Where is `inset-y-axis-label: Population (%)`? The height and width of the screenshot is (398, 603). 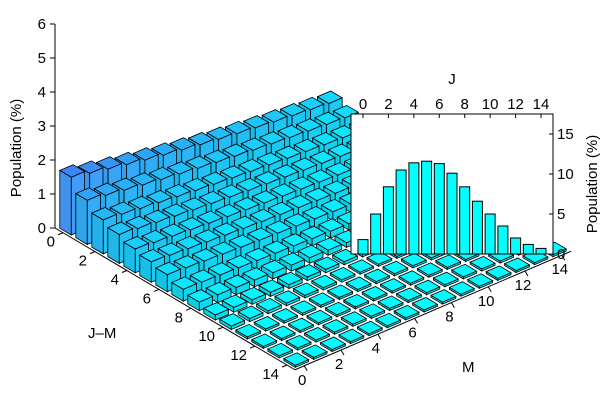
inset-y-axis-label: Population (%) is located at coordinates (592, 184).